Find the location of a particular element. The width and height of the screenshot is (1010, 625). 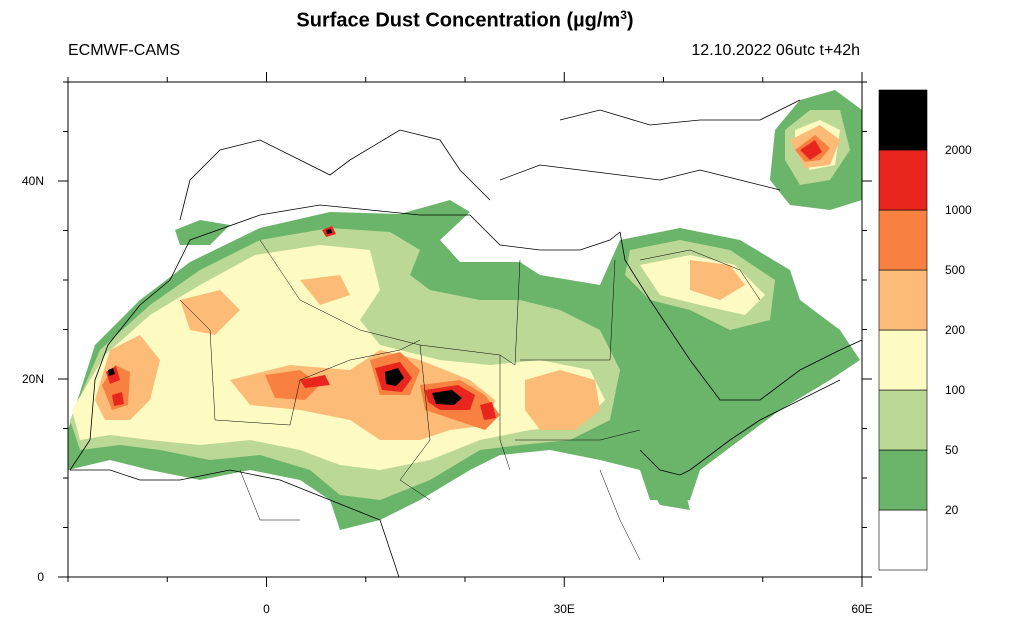

lat-tick-label: 40N is located at coordinates (33, 181).